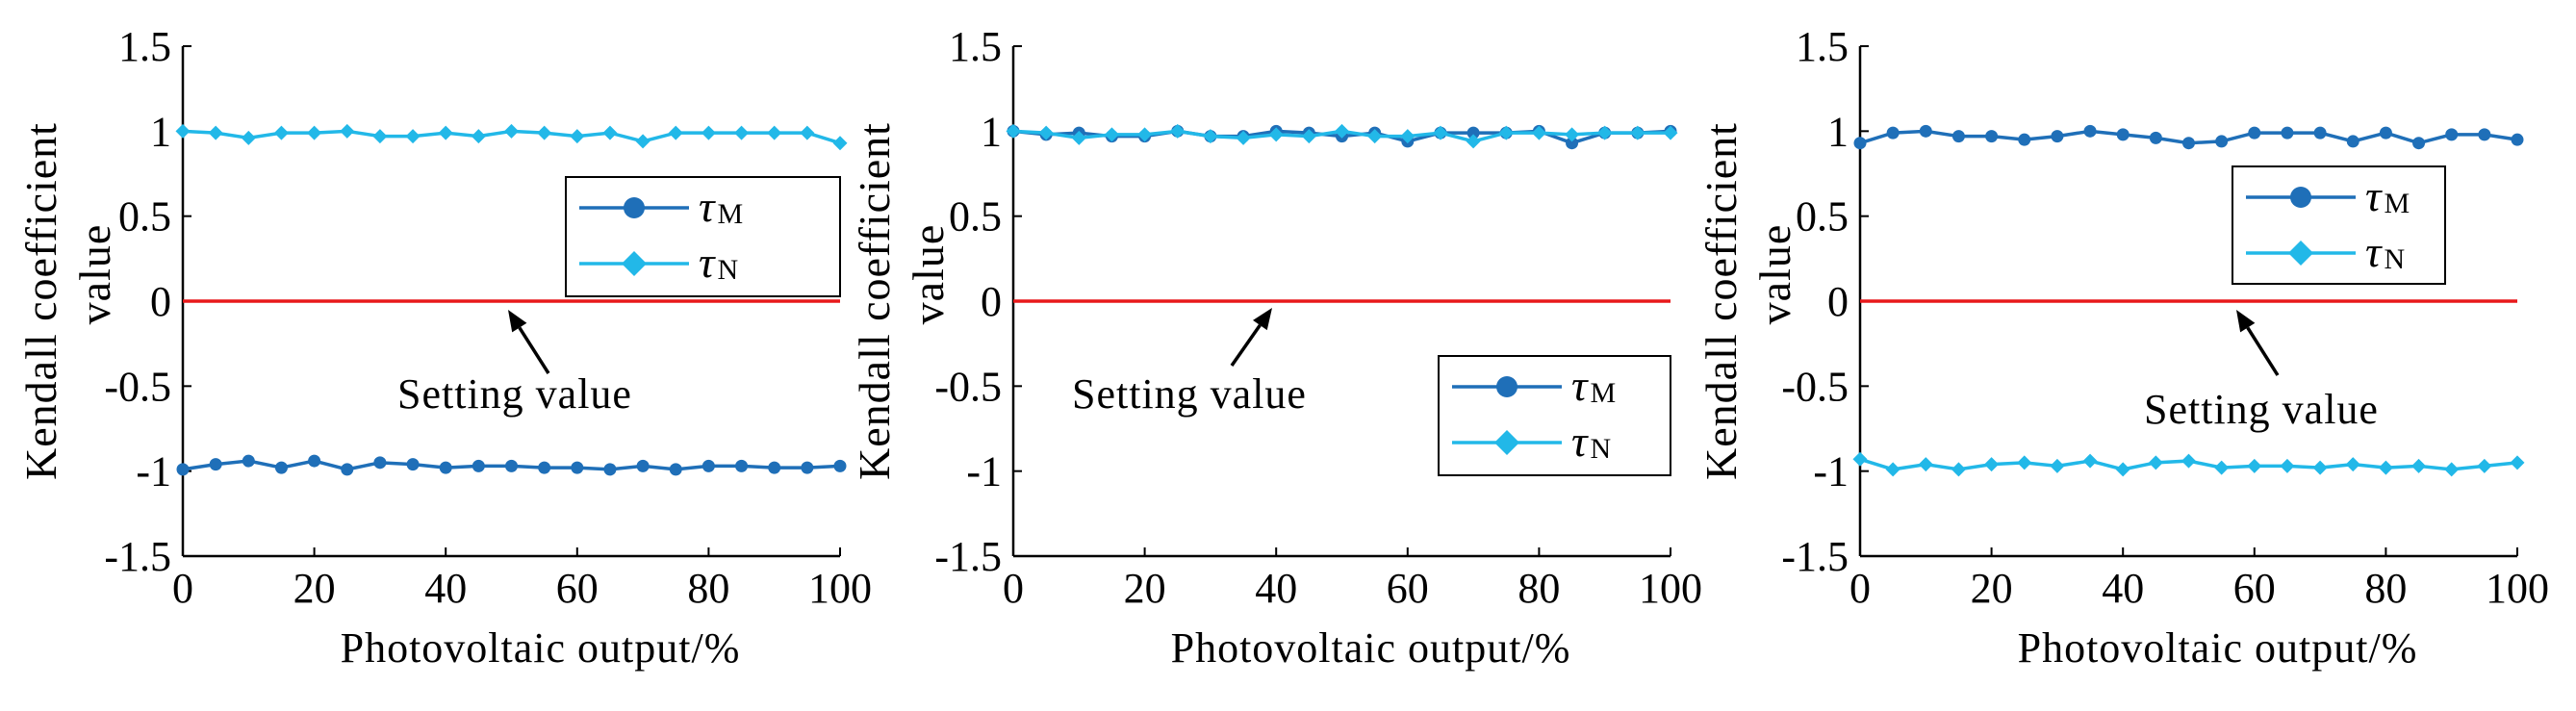  What do you see at coordinates (1838, 132) in the screenshot?
I see `y-tick-label: 1` at bounding box center [1838, 132].